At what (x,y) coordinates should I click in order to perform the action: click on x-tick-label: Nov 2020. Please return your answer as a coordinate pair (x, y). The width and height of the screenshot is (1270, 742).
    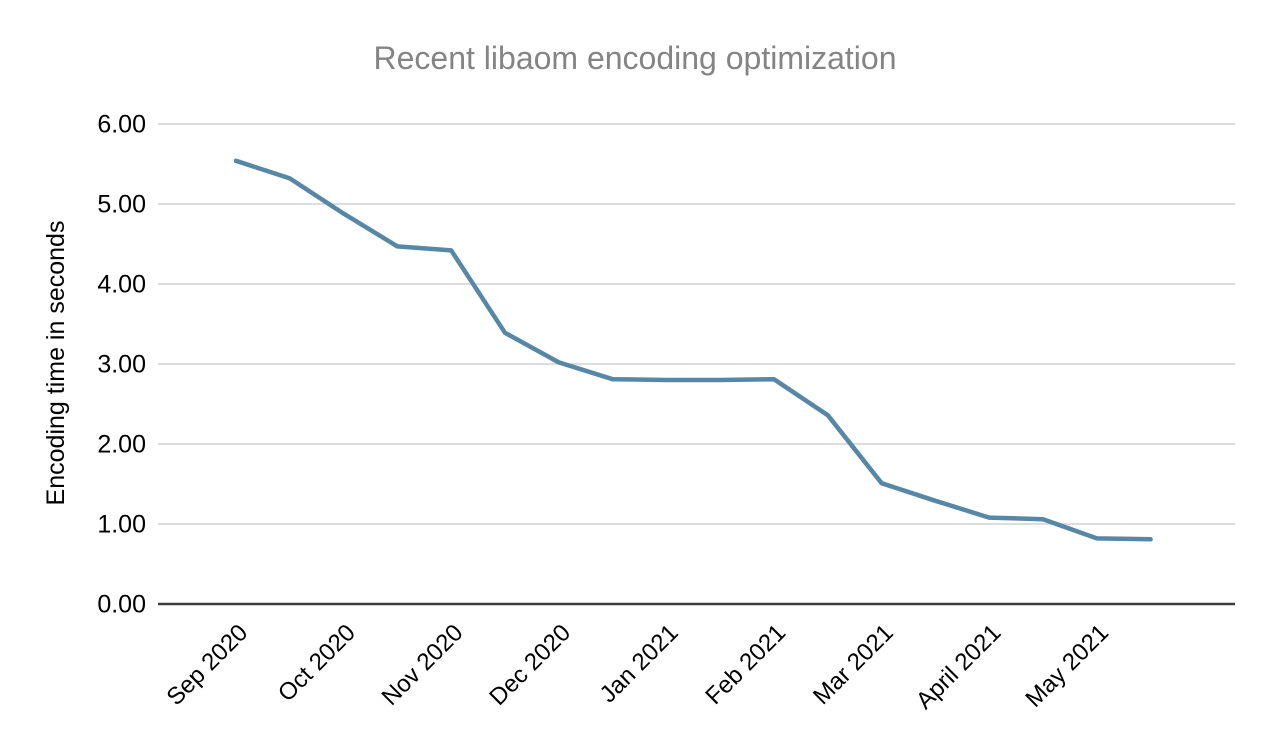
    Looking at the image, I should click on (423, 665).